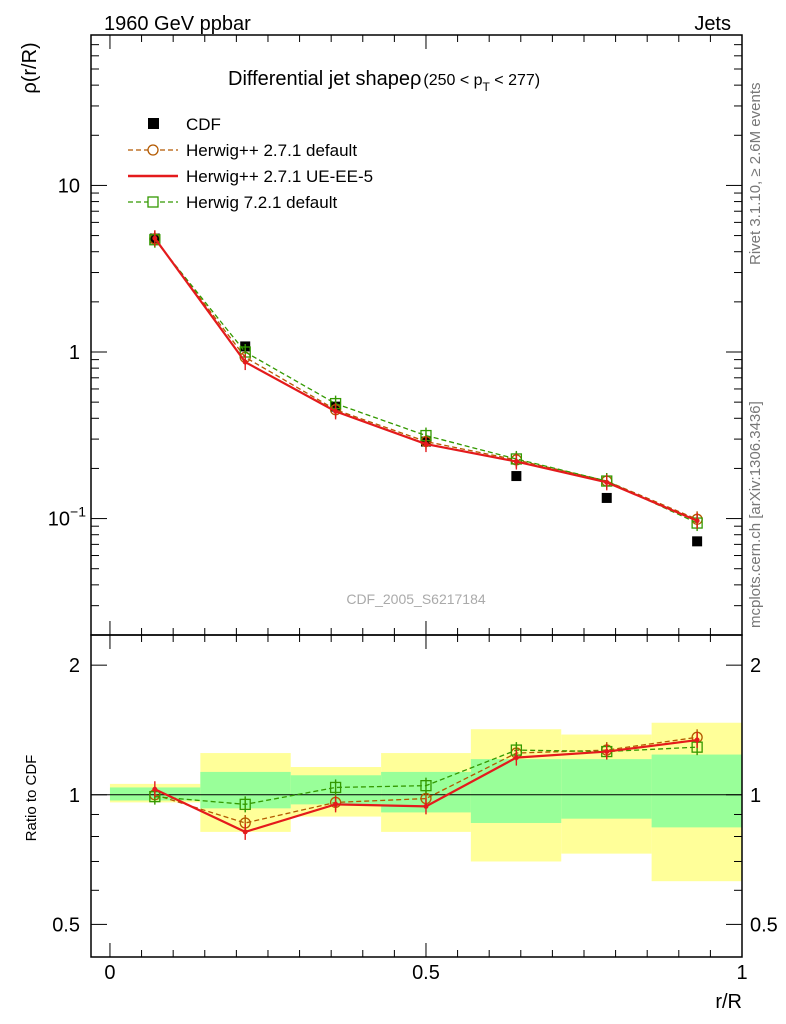 This screenshot has width=786, height=1024. Describe the element at coordinates (74, 353) in the screenshot. I see `main-y-tick-label: 1` at that location.